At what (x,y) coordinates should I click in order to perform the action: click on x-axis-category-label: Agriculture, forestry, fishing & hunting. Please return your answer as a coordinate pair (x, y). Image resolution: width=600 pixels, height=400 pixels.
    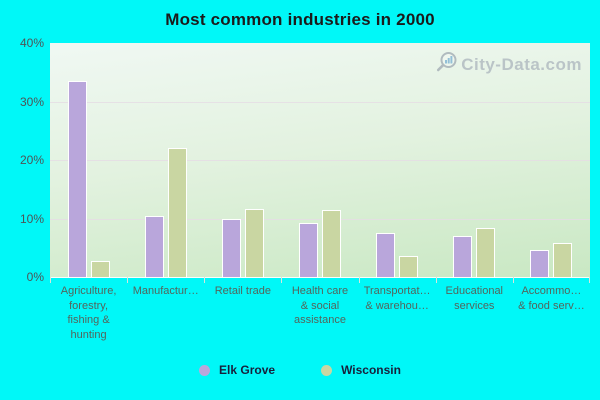
    Looking at the image, I should click on (88, 313).